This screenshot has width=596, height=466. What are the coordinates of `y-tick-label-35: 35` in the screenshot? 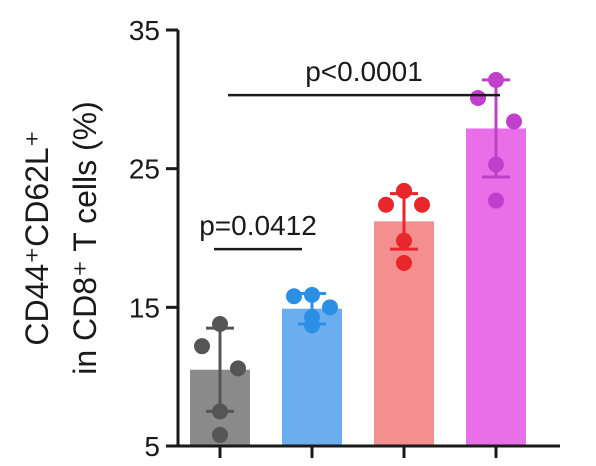 It's located at (144, 30).